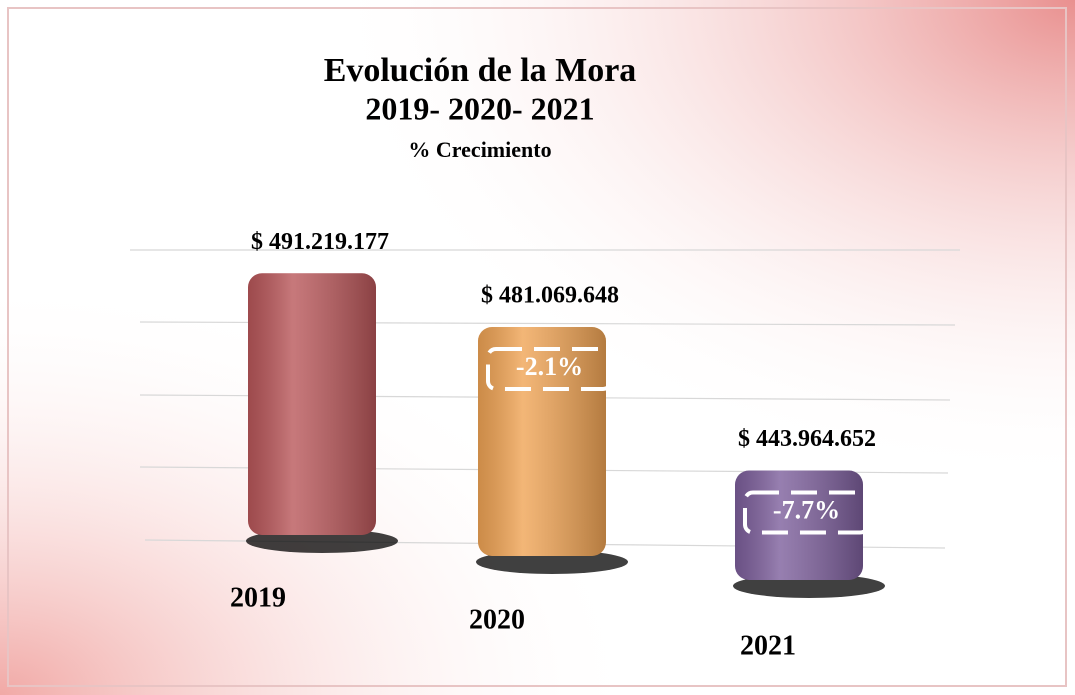 The image size is (1075, 695). Describe the element at coordinates (550, 295) in the screenshot. I see `value-label: $ 481.069.648` at that location.